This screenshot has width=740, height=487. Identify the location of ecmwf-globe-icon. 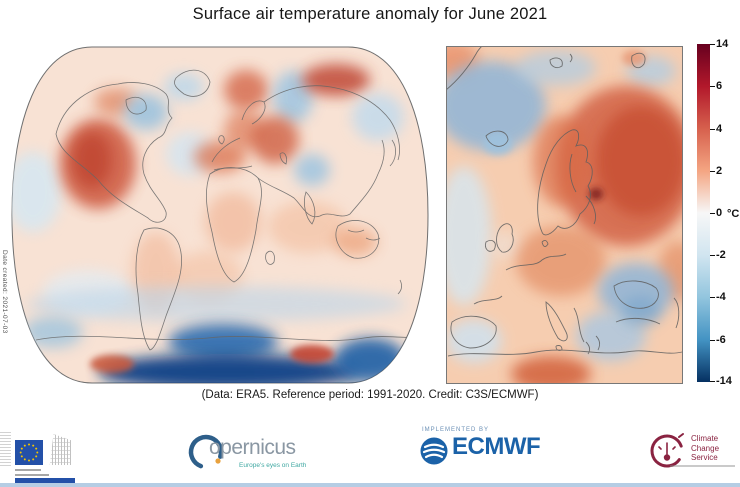
(434, 451).